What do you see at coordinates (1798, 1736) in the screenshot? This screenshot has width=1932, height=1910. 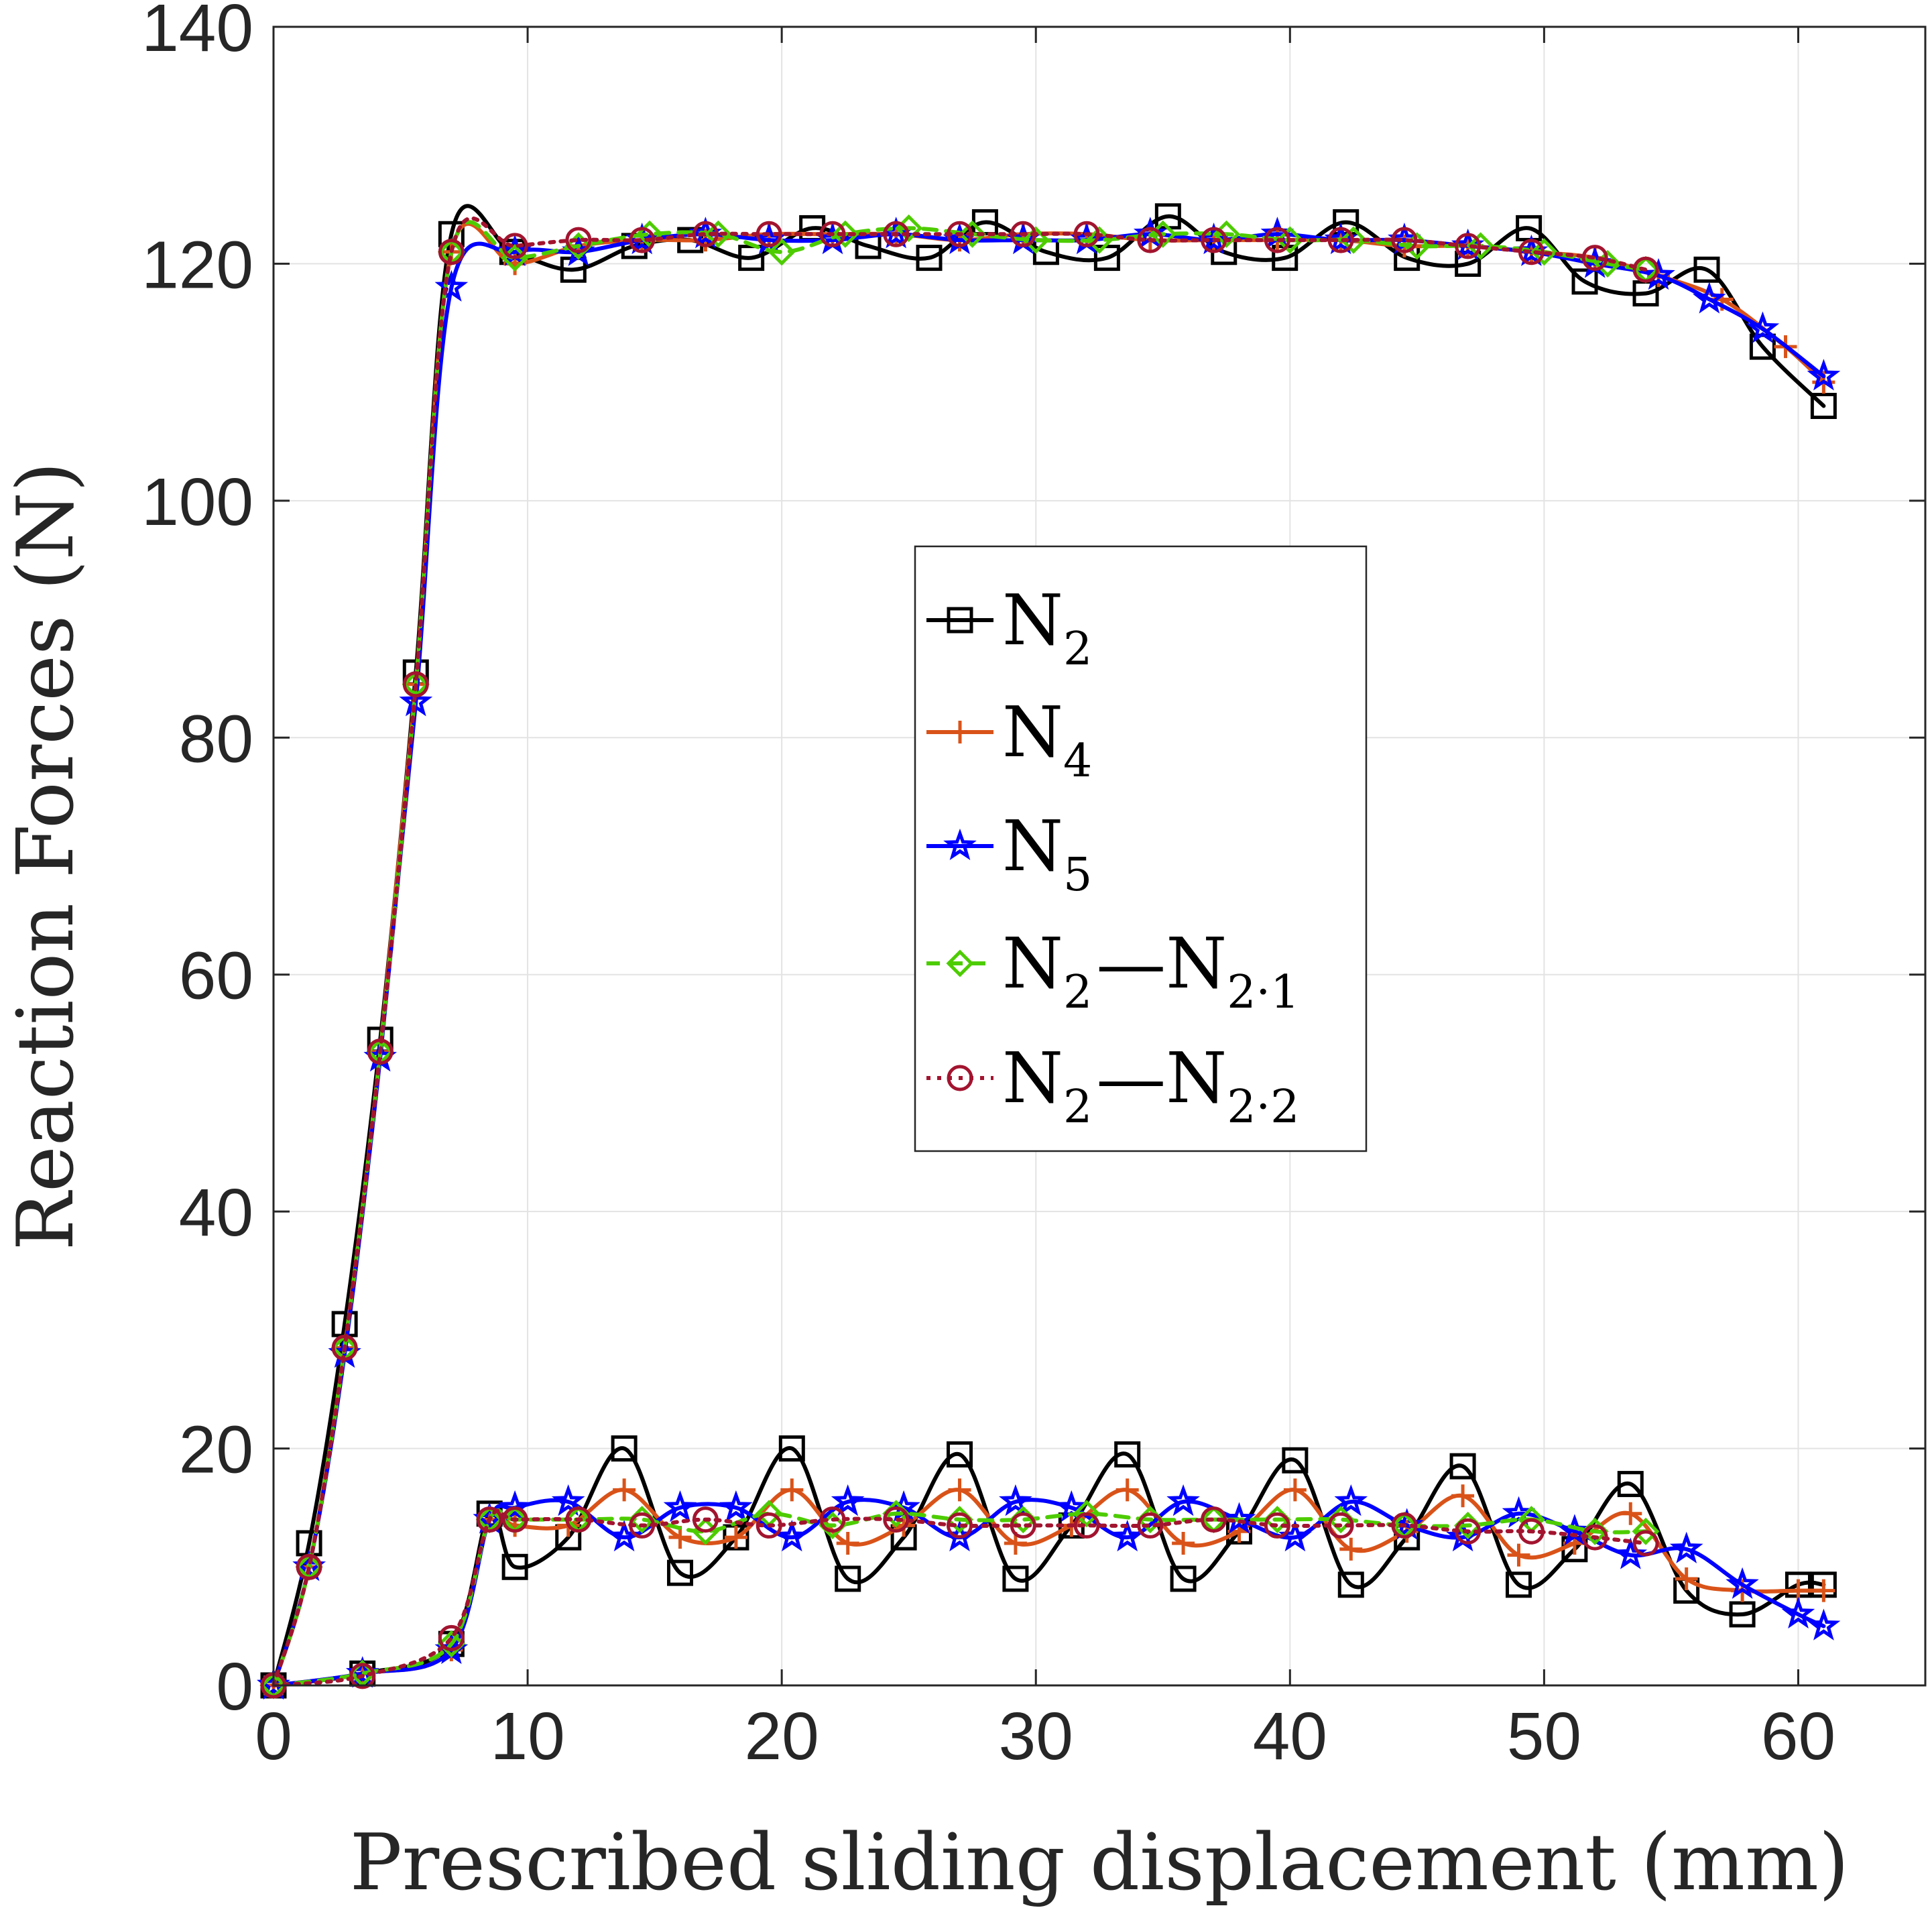 I see `x-tick-label: 60` at bounding box center [1798, 1736].